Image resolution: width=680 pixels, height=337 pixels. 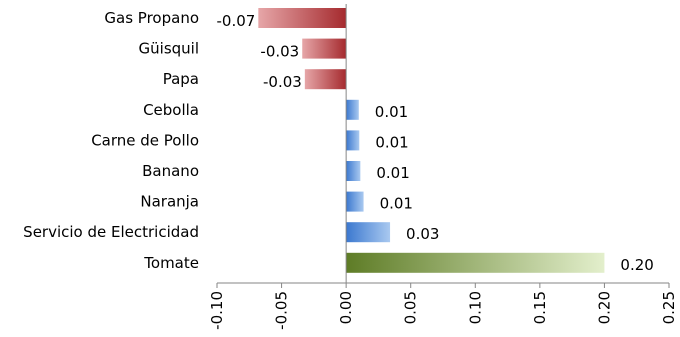 What do you see at coordinates (181, 79) in the screenshot?
I see `category-label: Papa` at bounding box center [181, 79].